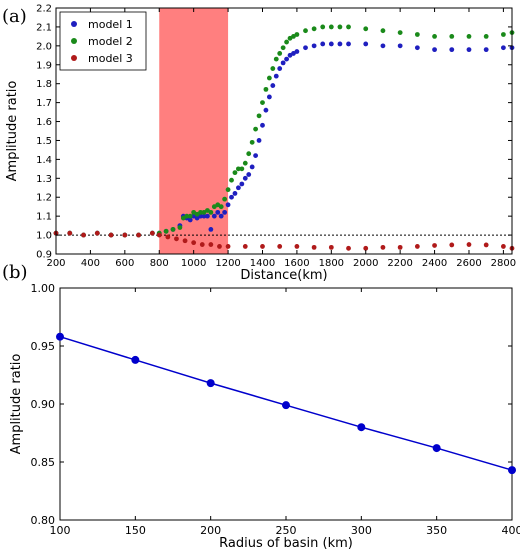  What do you see at coordinates (210, 530) in the screenshot?
I see `x-tick-label-b: 200` at bounding box center [210, 530].